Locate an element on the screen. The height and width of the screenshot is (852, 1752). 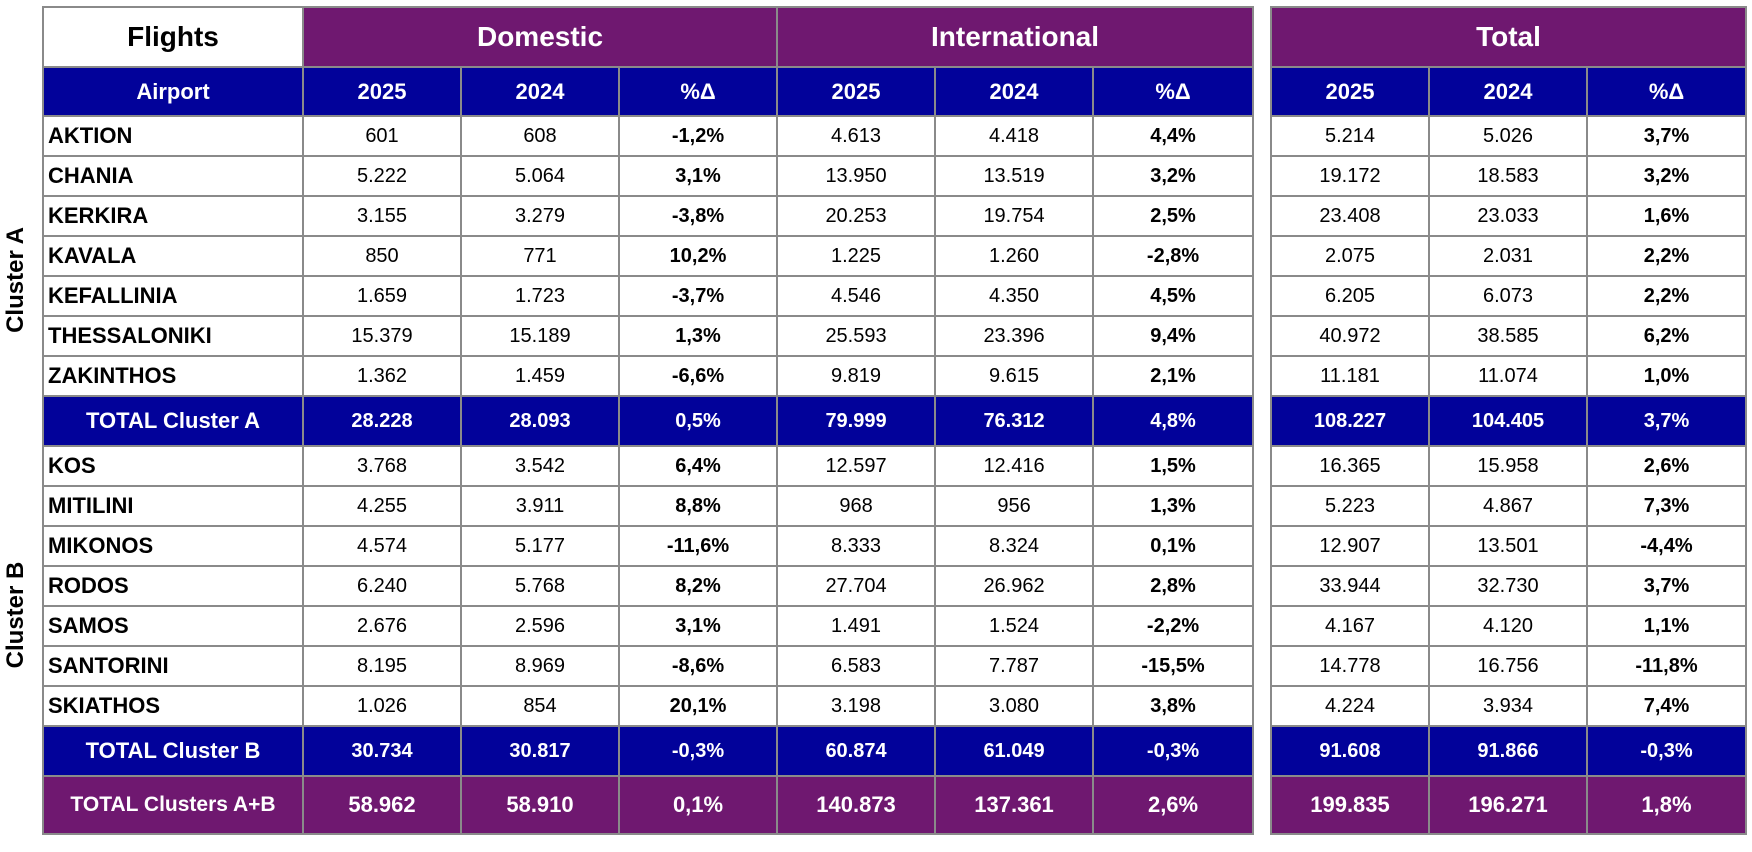
total-2025-value: 6.205 is located at coordinates (1350, 296).